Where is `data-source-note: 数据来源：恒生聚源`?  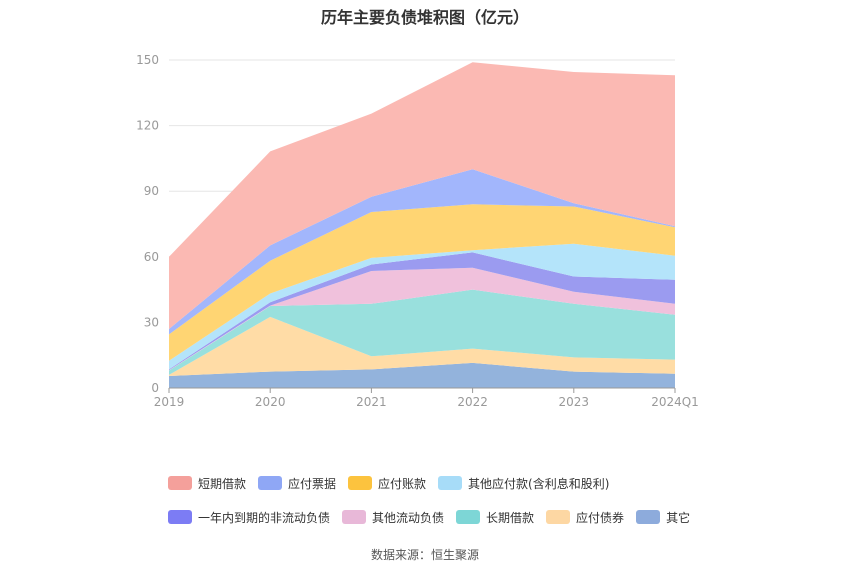
data-source-note: 数据来源：恒生聚源 is located at coordinates (424, 555).